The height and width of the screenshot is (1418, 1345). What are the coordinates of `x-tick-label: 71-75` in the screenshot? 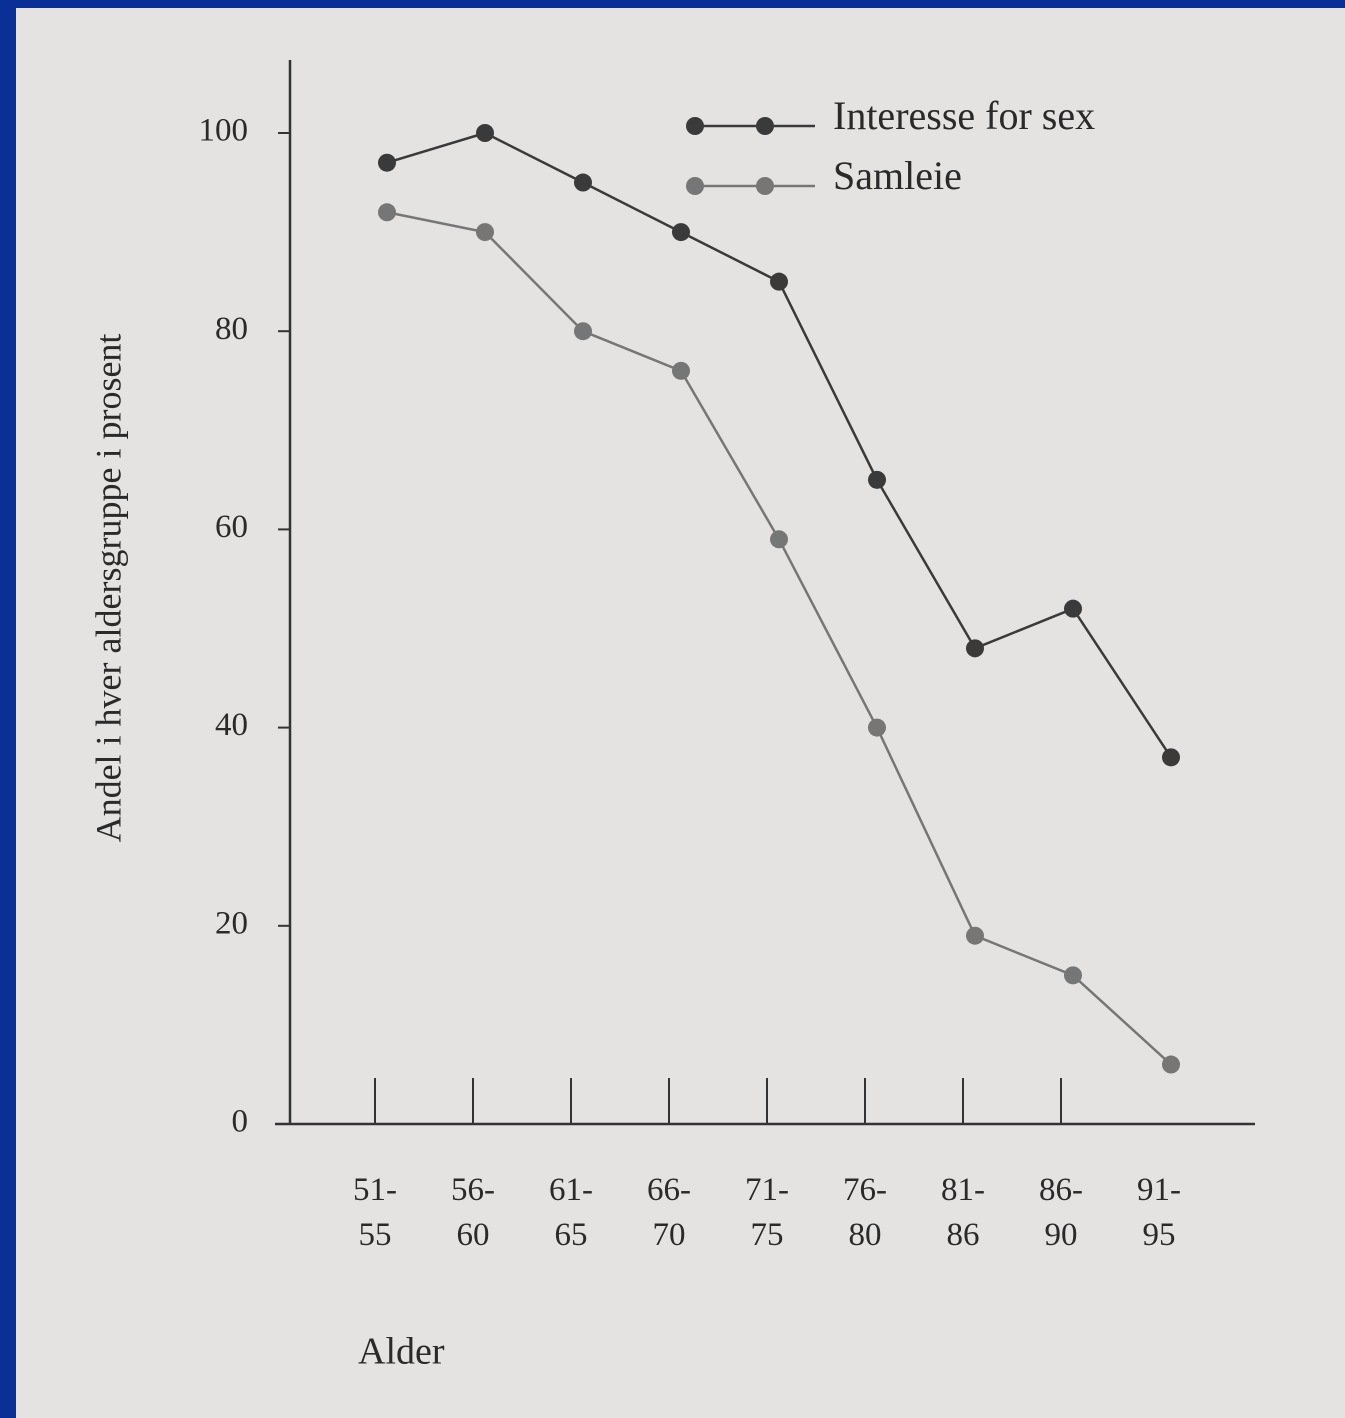 It's located at (767, 1212).